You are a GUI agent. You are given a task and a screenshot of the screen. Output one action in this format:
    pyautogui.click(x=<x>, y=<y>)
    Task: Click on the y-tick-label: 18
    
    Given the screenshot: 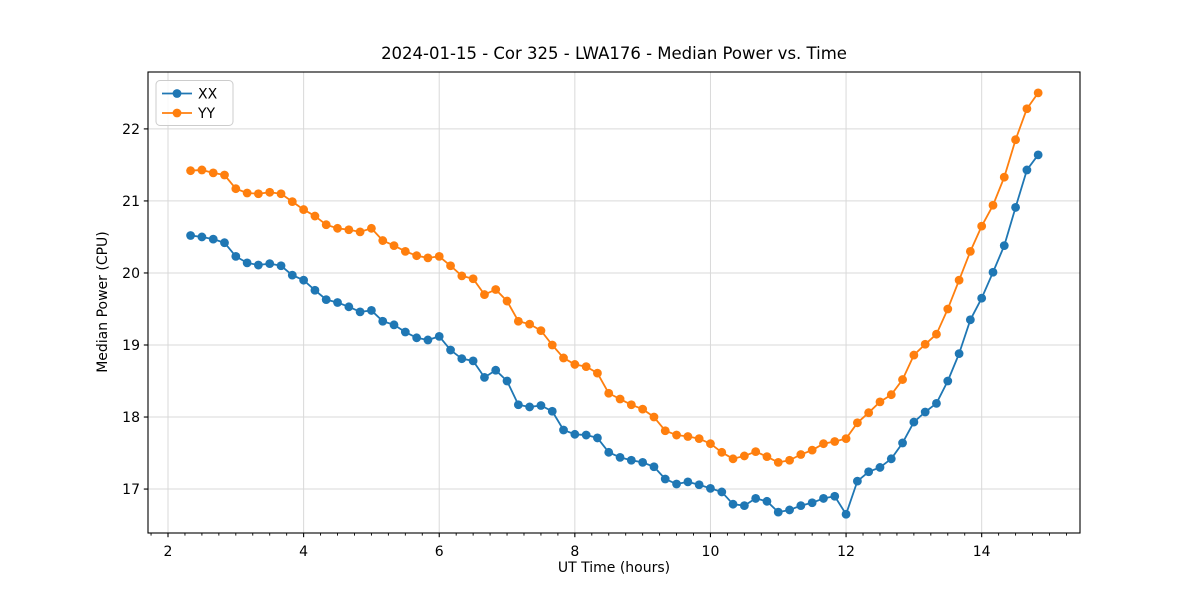 What is the action you would take?
    pyautogui.click(x=131, y=418)
    